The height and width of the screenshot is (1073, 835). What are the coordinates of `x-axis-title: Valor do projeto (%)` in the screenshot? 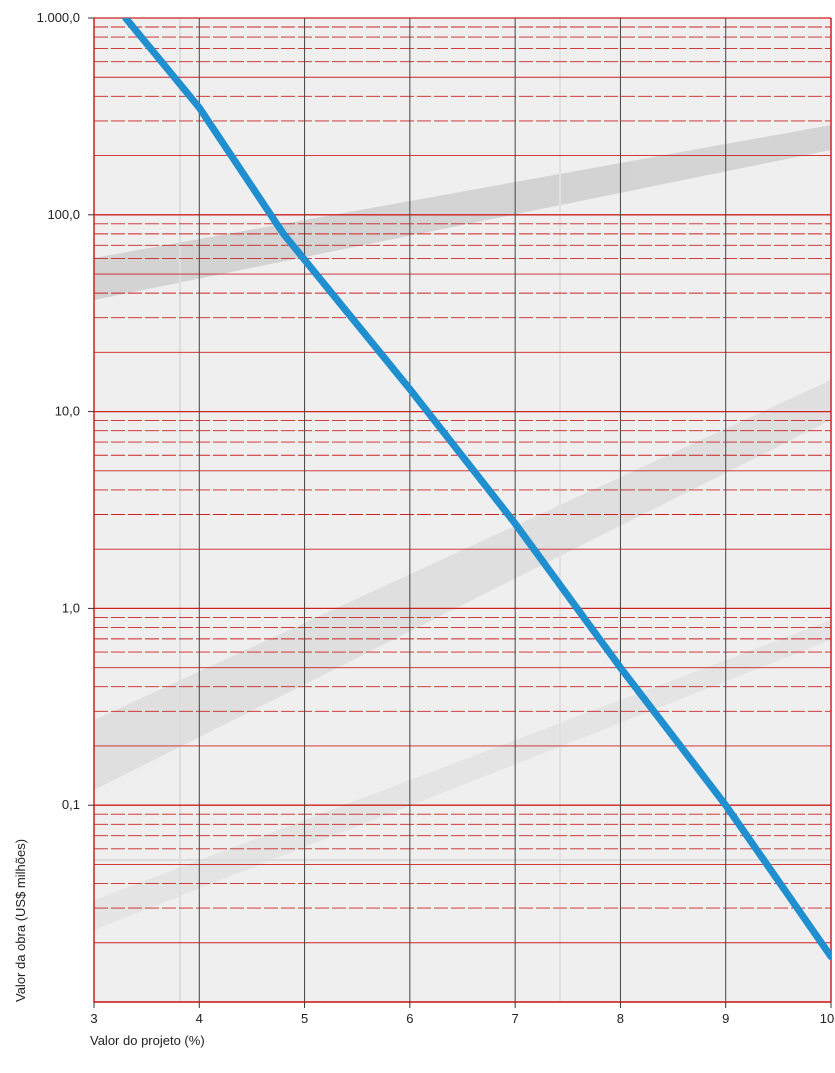 It's located at (147, 1040).